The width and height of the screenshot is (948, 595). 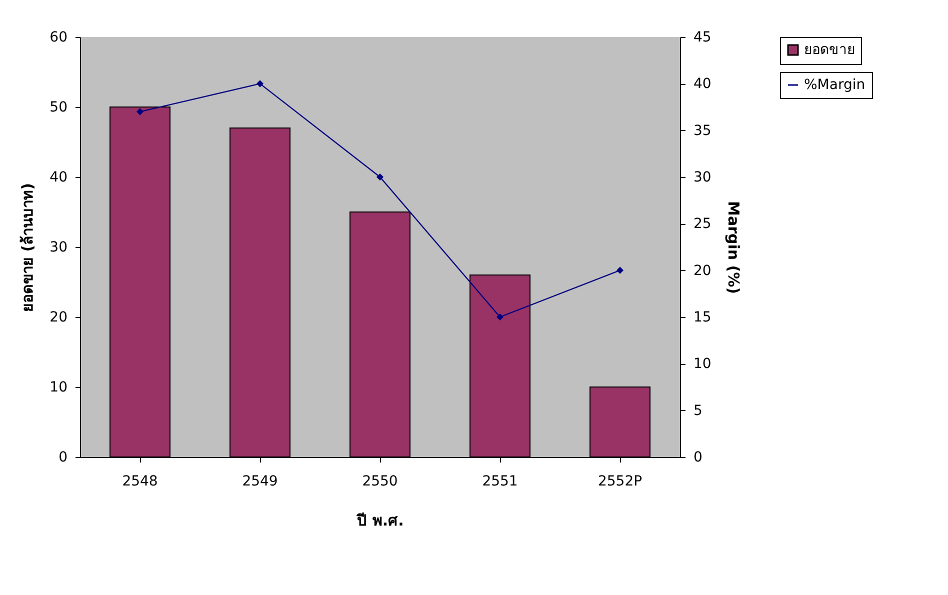 I want to click on y-tick-label: 40, so click(x=59, y=178).